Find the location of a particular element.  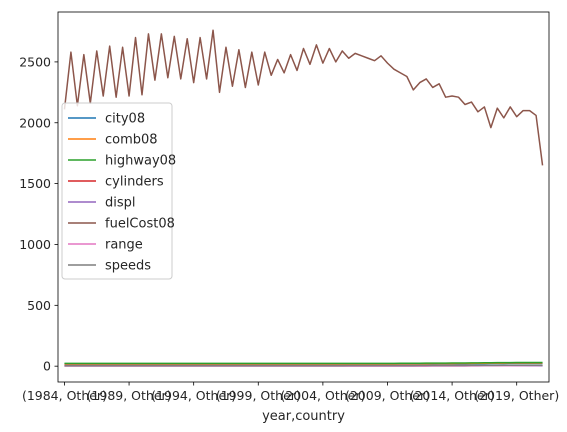

x-axis-label: year,country is located at coordinates (303, 416).